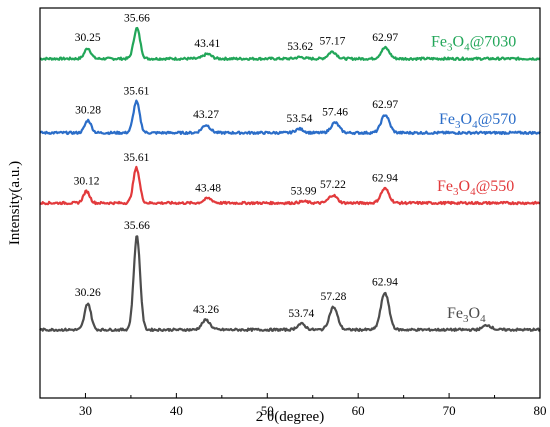 This screenshot has height=427, width=550. What do you see at coordinates (335, 113) in the screenshot?
I see `peak-label: 57.46` at bounding box center [335, 113].